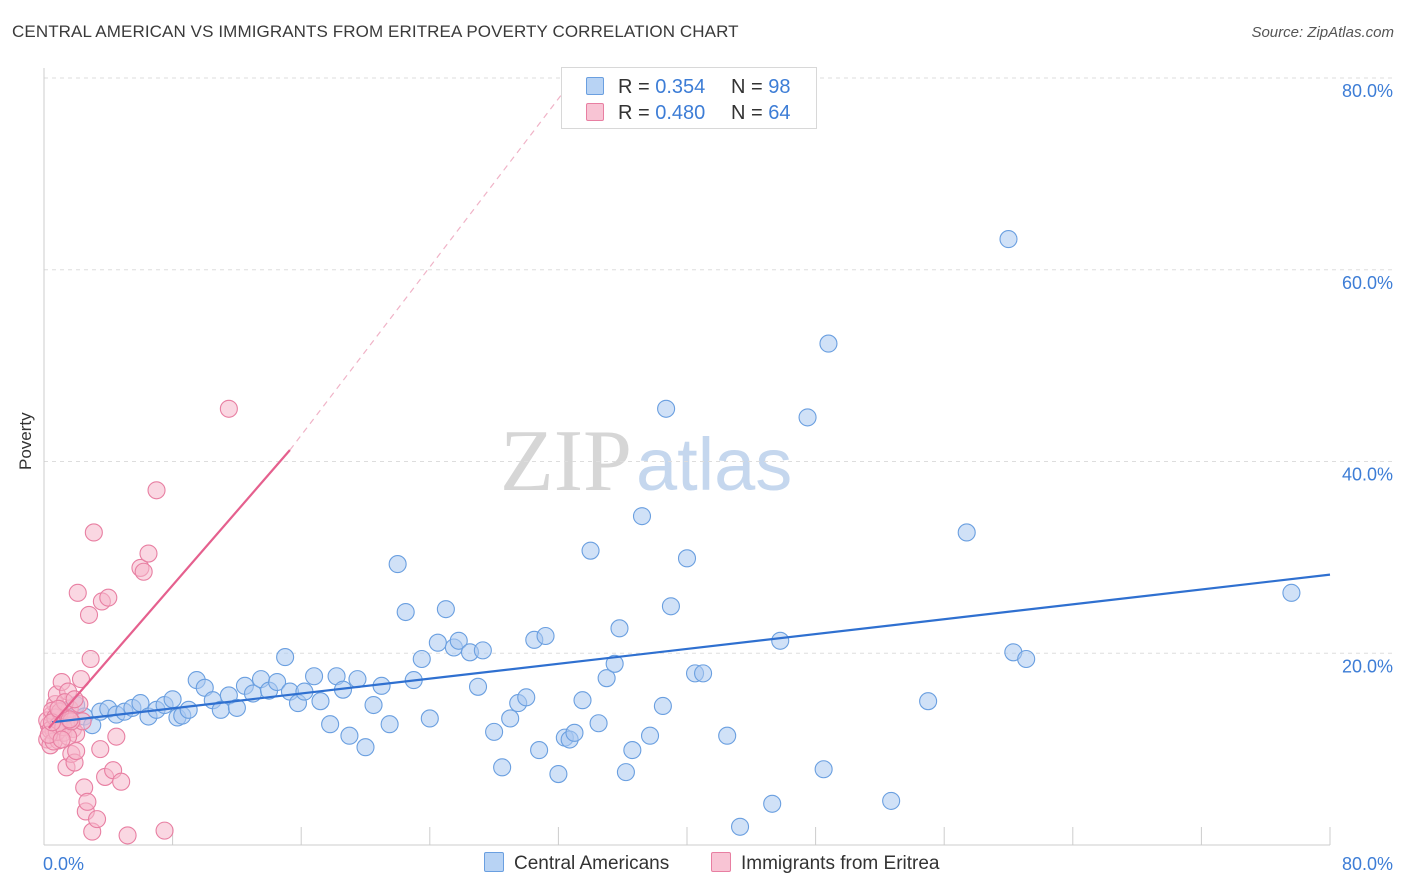 This screenshot has width=1406, height=892. I want to click on legend-n-value: 64, so click(779, 113).